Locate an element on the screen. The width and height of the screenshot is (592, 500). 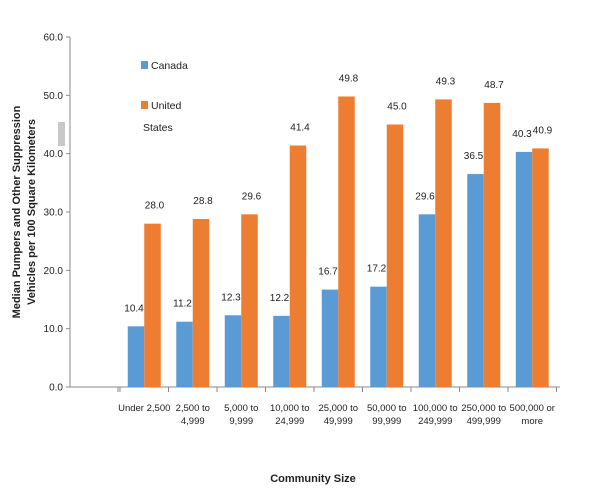
x-tick-label: Under 2,500 is located at coordinates (144, 408).